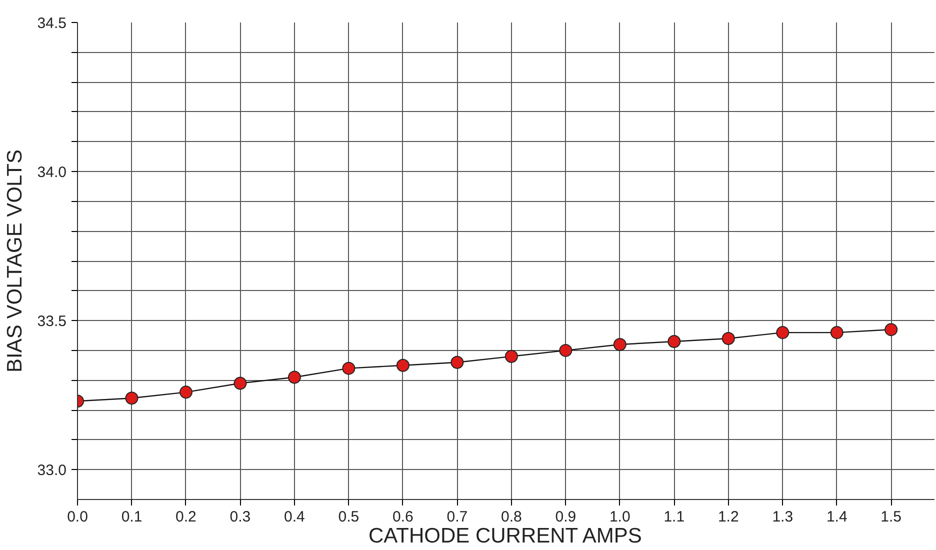  Describe the element at coordinates (891, 517) in the screenshot. I see `x-tick-label: 1.5` at that location.